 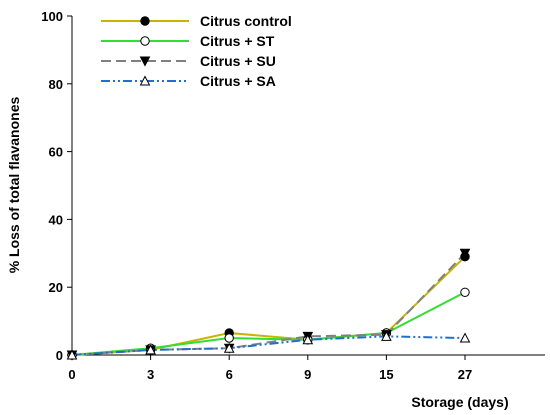 I want to click on x-tick-label: 15, so click(x=386, y=374).